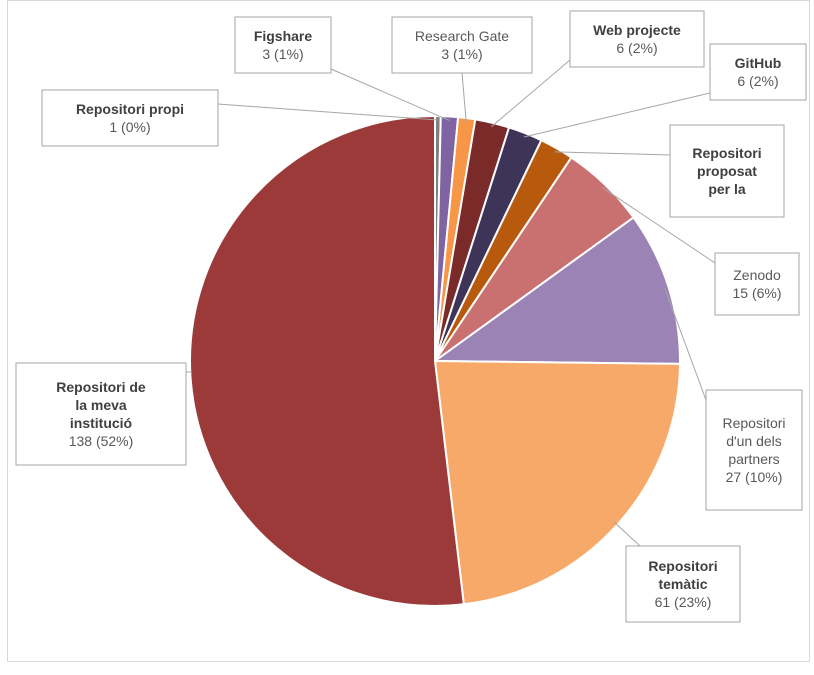 The image size is (814, 675). I want to click on data-label-tematic: Repositori temàtic 61 (23%), so click(683, 584).